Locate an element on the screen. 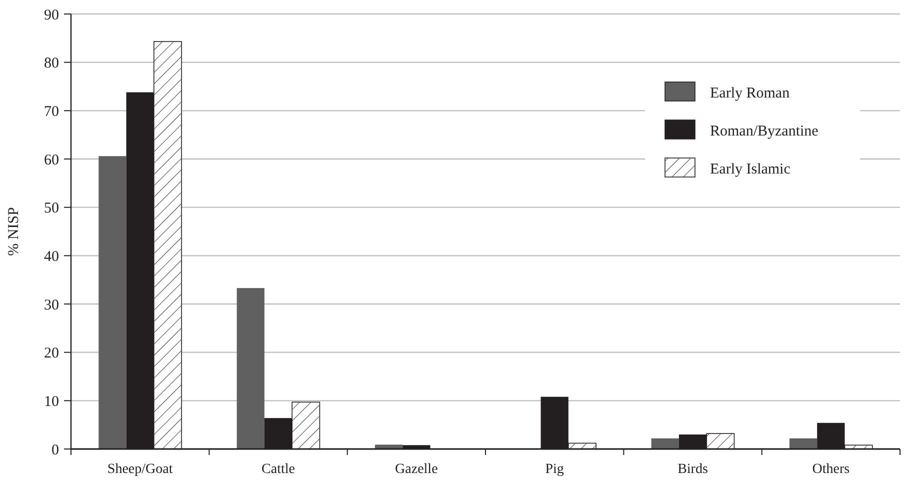 The image size is (919, 488). y-axis-title: % NISP is located at coordinates (14, 231).